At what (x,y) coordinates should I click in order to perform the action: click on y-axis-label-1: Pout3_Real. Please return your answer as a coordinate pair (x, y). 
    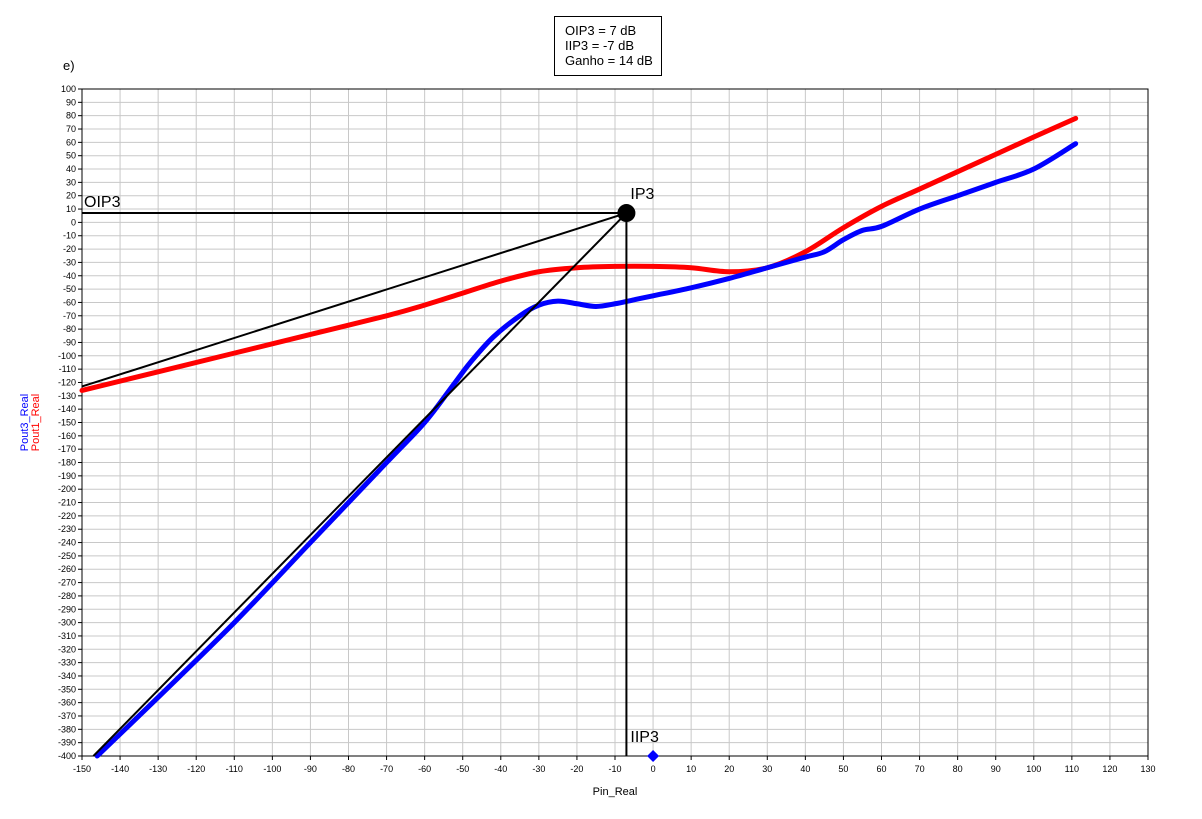
    Looking at the image, I should click on (25, 423).